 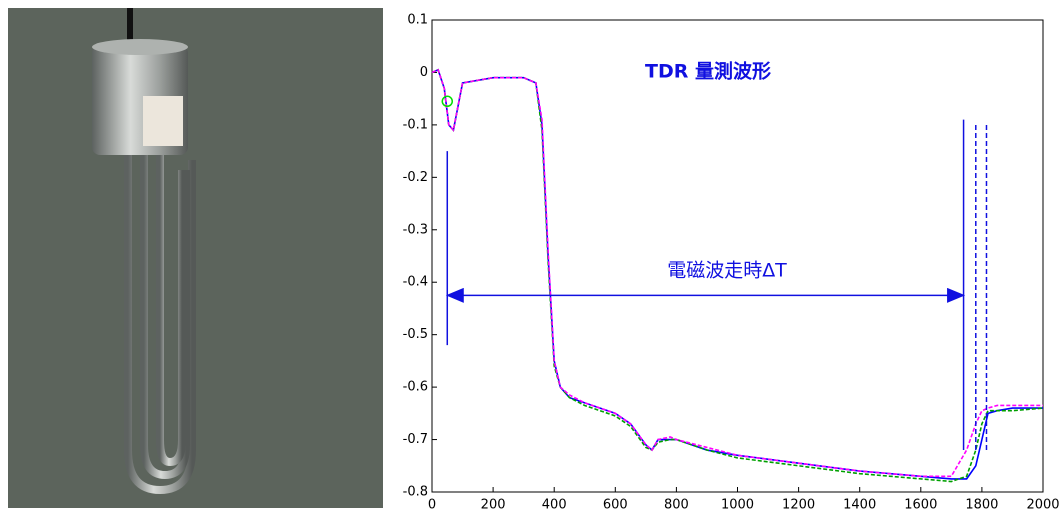 I want to click on x-tick-label: 1200, so click(x=798, y=505).